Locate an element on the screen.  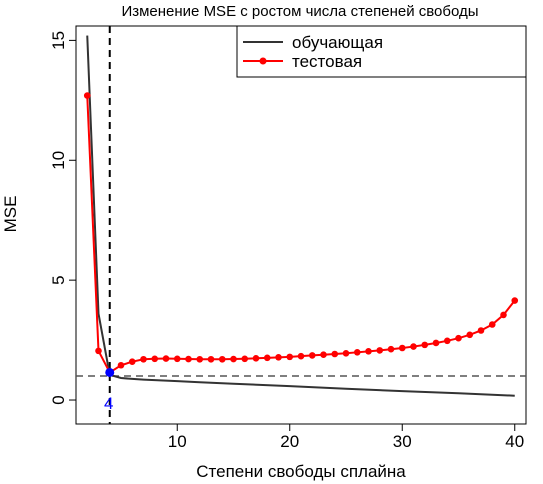
y-tick-label: 10 is located at coordinates (58, 160).